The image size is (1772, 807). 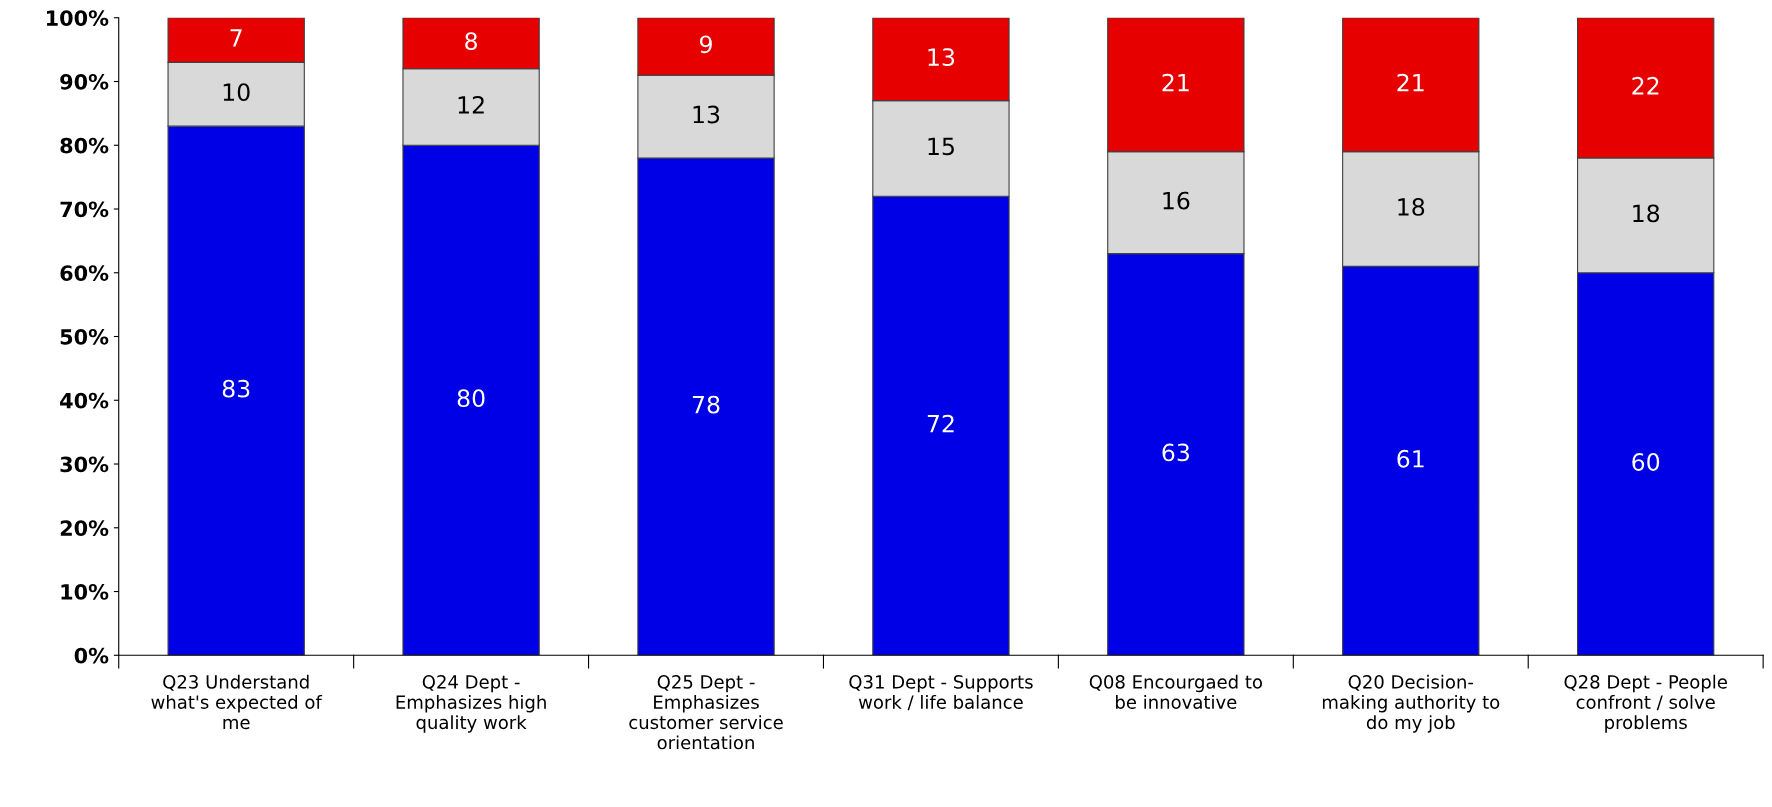 I want to click on x-tick-label: Q25 Dept - Emphasizes customer service orientation, so click(x=706, y=712).